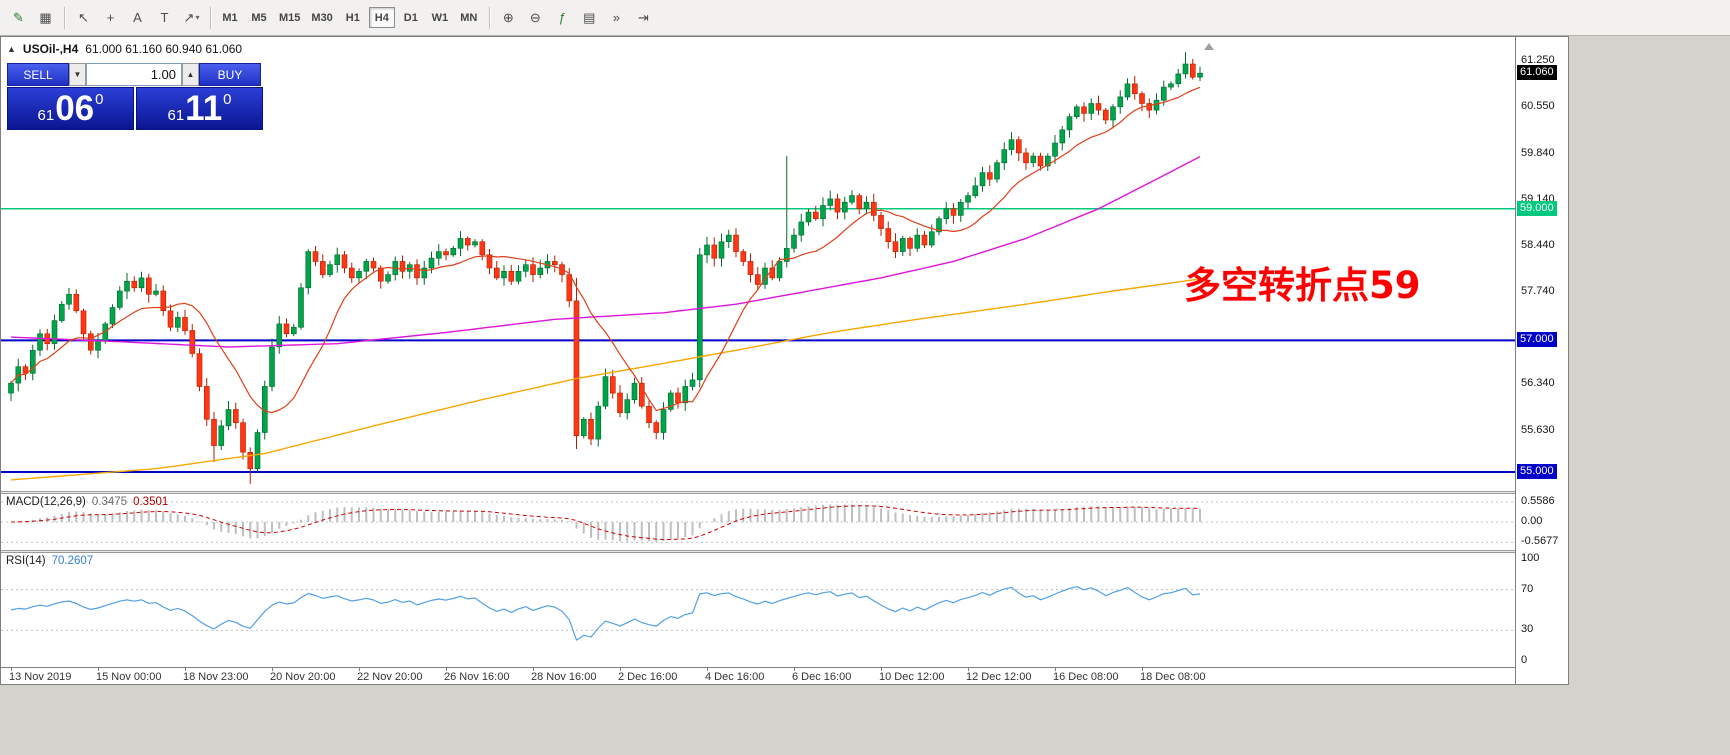 This screenshot has height=755, width=1730. I want to click on hline-price-badge: 57.000, so click(1537, 339).